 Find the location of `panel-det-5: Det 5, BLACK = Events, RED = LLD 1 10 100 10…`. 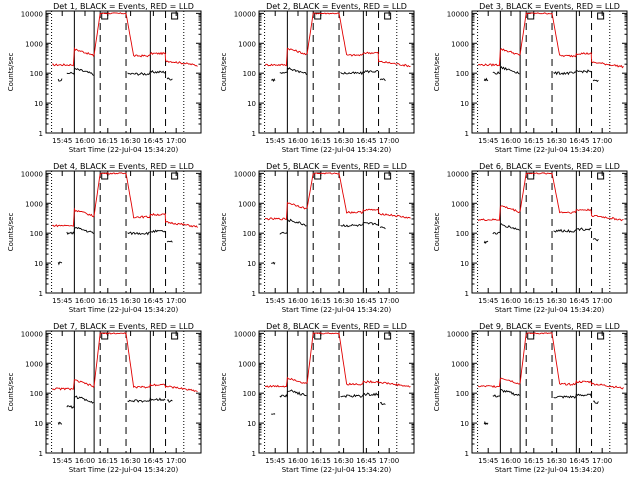

panel-det-5: Det 5, BLACK = Events, RED = LLD 1 10 100 10… is located at coordinates (317, 238).